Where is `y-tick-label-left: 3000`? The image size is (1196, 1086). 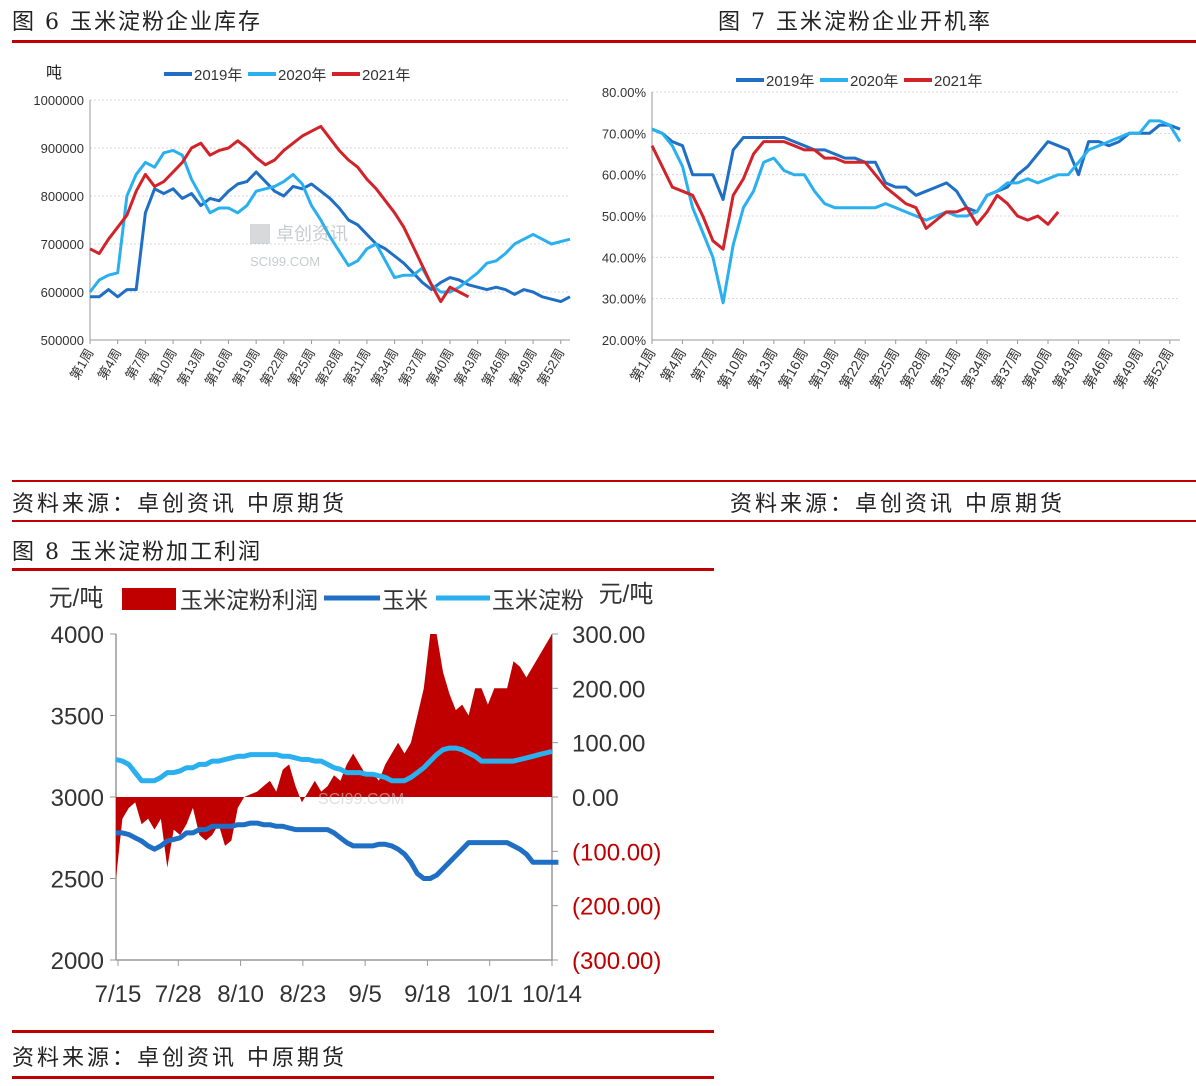 y-tick-label-left: 3000 is located at coordinates (77, 798).